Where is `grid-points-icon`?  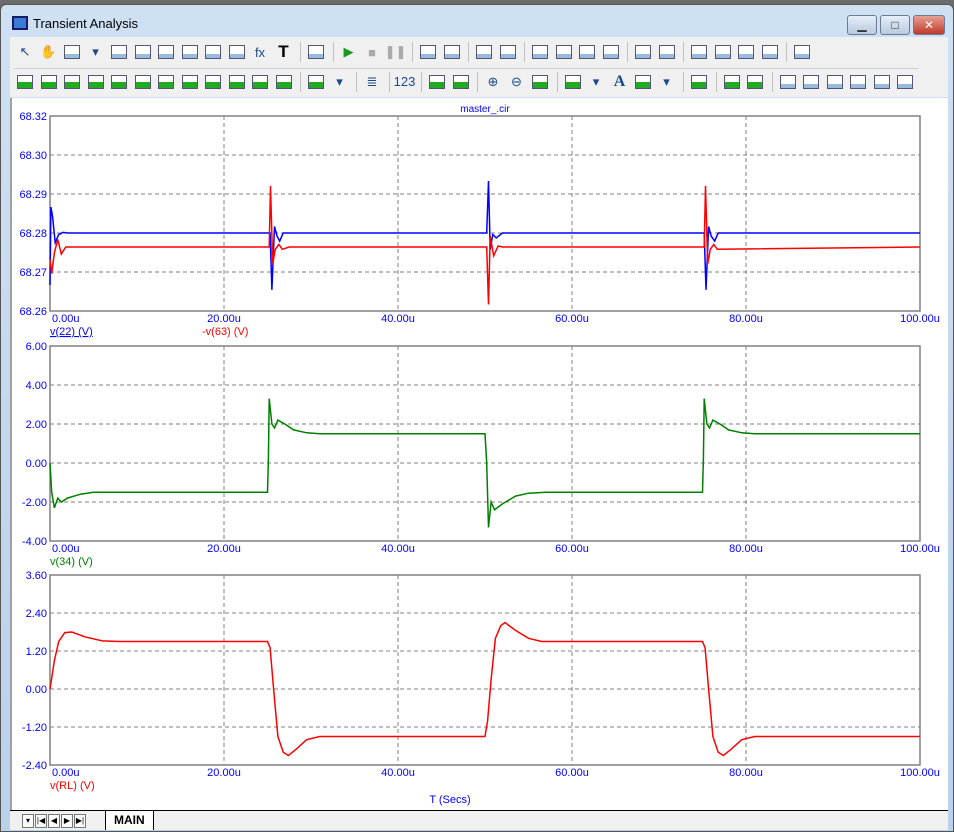
grid-points-icon is located at coordinates (508, 52).